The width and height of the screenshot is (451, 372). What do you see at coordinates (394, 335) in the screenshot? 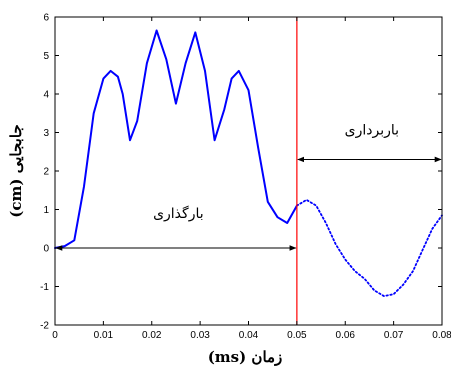
I see `x-tick-label: 0.07` at bounding box center [394, 335].